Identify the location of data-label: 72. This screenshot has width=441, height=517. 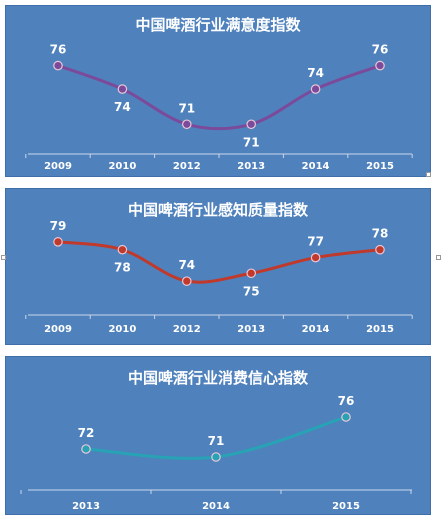
(86, 433).